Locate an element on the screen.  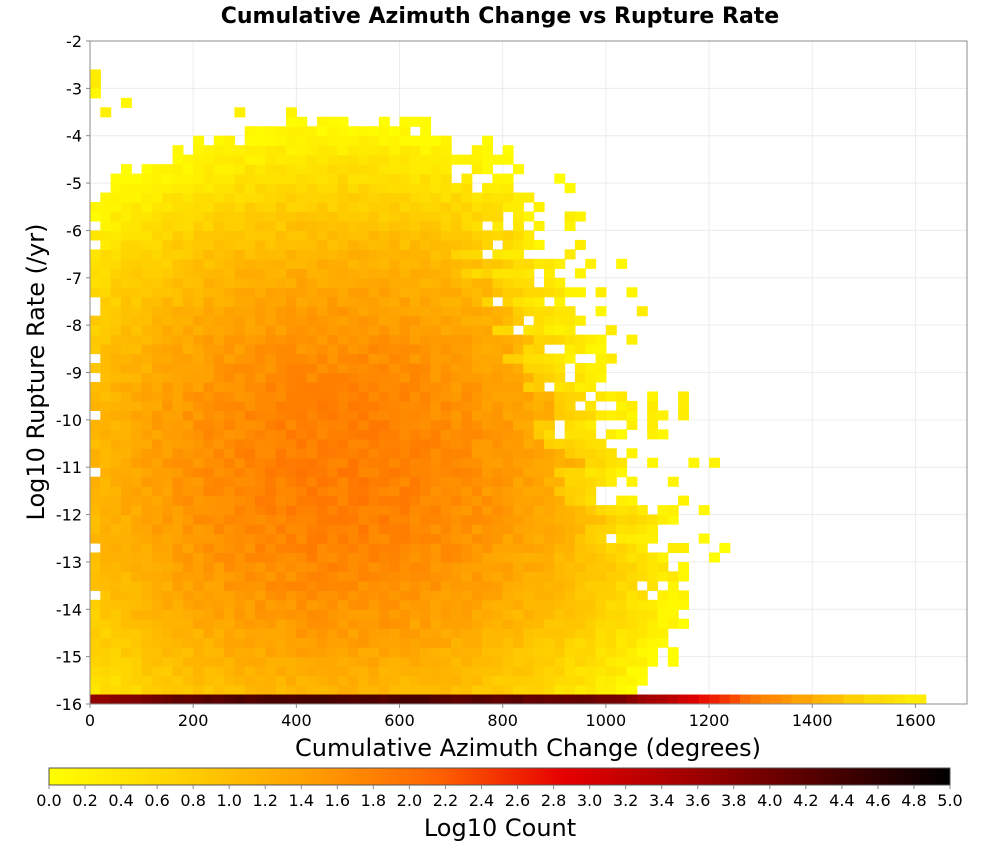
y-tick-label: -16 is located at coordinates (69, 704).